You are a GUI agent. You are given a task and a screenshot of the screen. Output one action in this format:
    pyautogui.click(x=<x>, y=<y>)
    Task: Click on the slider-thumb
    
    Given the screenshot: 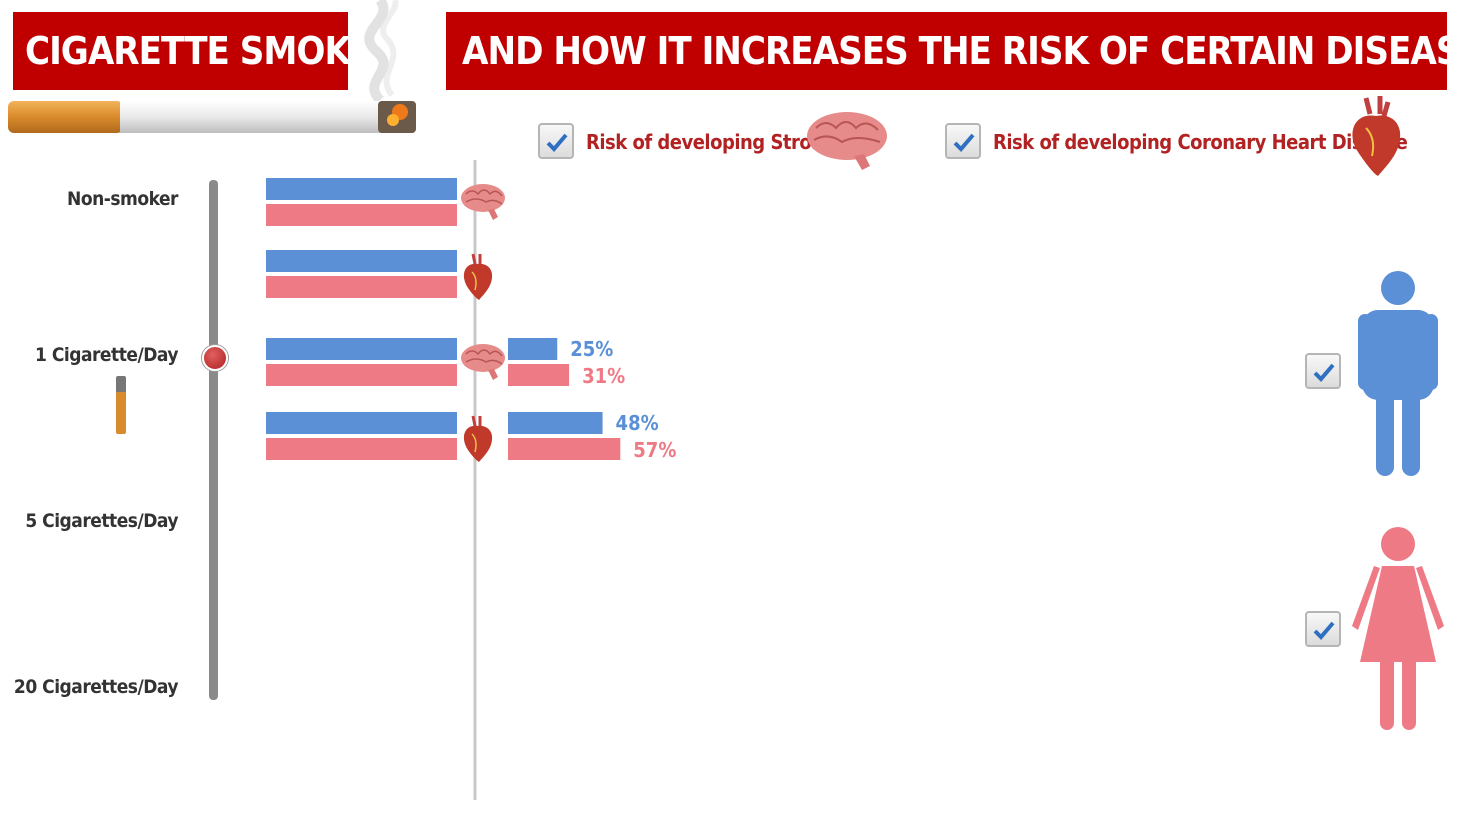 What is the action you would take?
    pyautogui.click(x=215, y=358)
    